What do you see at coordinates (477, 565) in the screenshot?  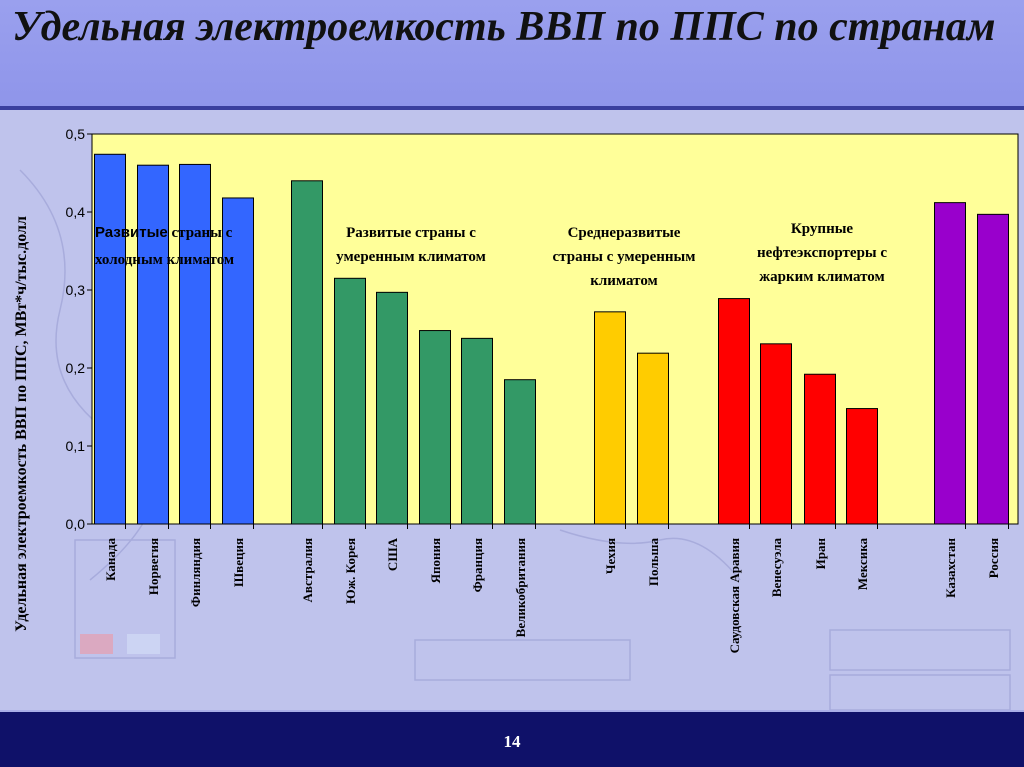 I see `category-label: Франция` at bounding box center [477, 565].